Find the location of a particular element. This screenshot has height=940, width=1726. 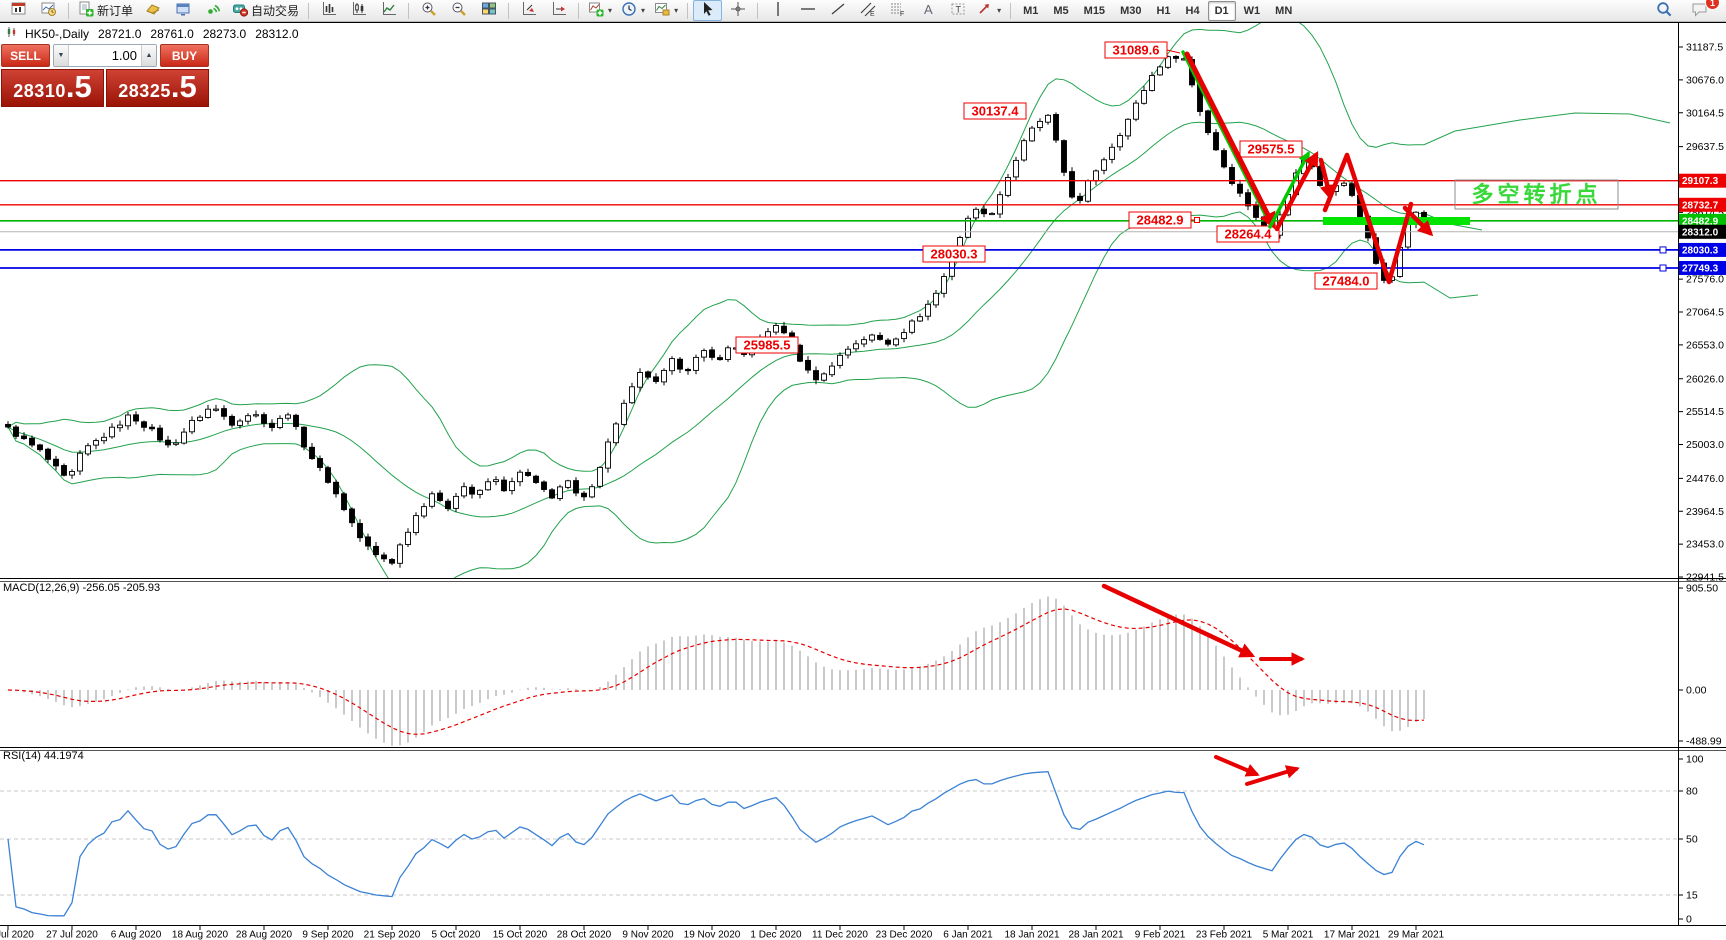

zoom-out-icon is located at coordinates (459, 10).